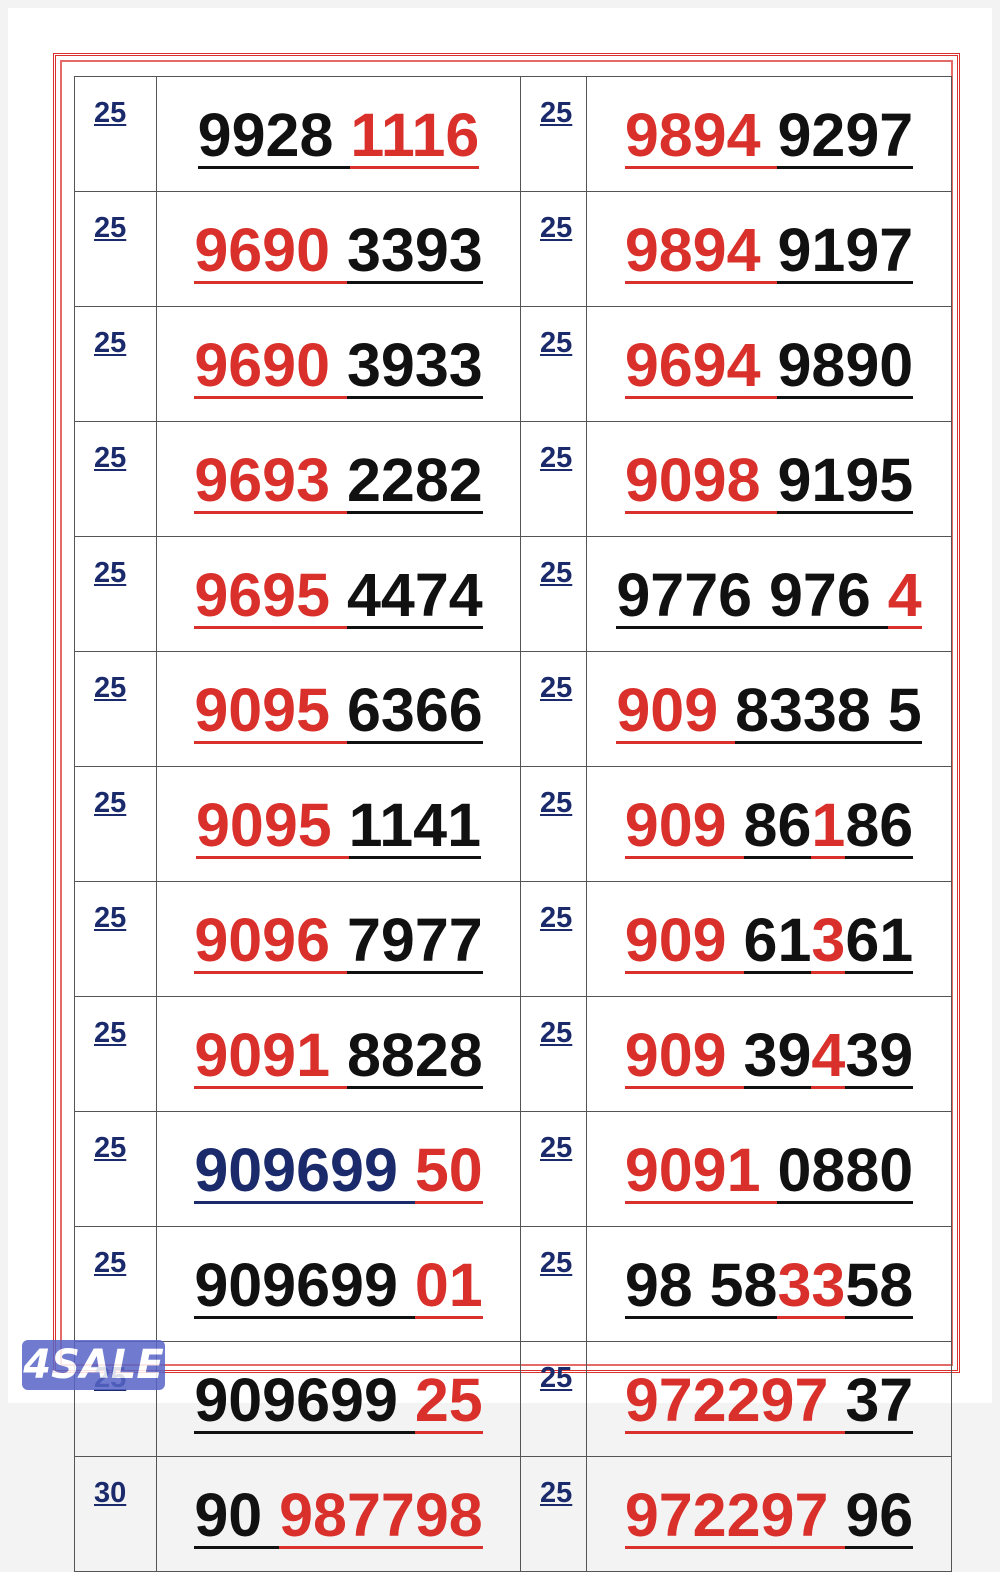 This screenshot has width=1000, height=1572. Describe the element at coordinates (845, 478) in the screenshot. I see `number-segment: 9195` at that location.